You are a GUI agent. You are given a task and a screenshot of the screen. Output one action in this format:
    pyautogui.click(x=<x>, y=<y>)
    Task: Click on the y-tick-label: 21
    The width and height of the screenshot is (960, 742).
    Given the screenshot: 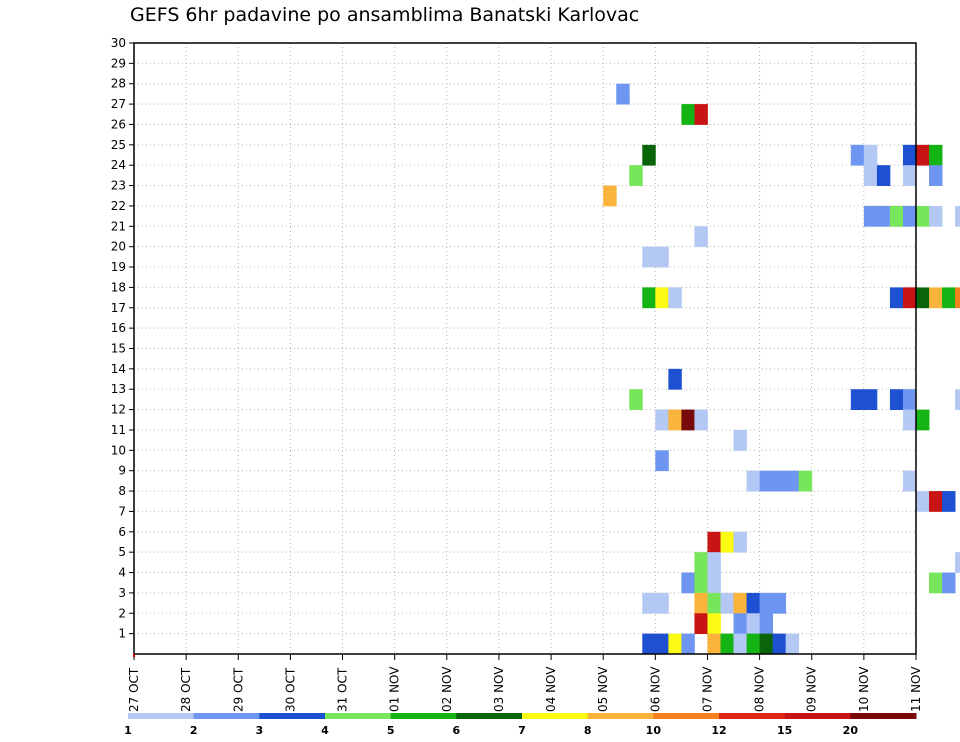 What is the action you would take?
    pyautogui.click(x=118, y=226)
    